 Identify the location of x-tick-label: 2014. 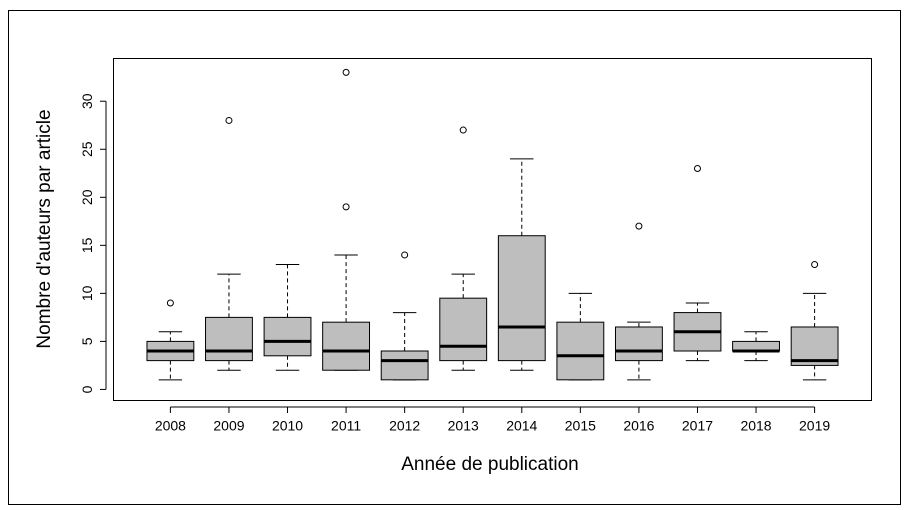
(521, 426).